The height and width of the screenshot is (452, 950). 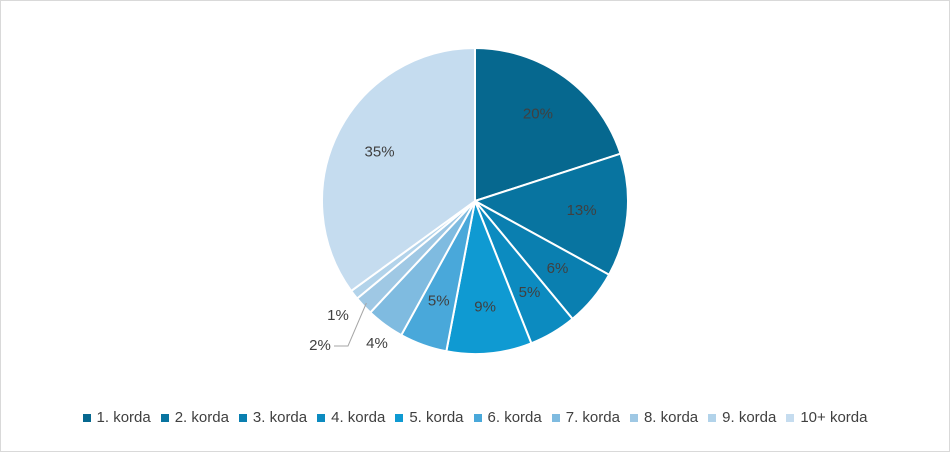 What do you see at coordinates (242, 417) in the screenshot?
I see `legend-swatch-3-korda` at bounding box center [242, 417].